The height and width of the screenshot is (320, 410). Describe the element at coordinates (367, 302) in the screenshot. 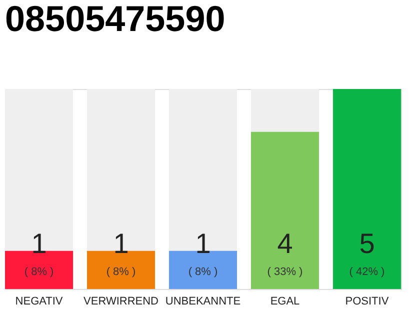

I see `x-tick-label: POSITIV` at that location.